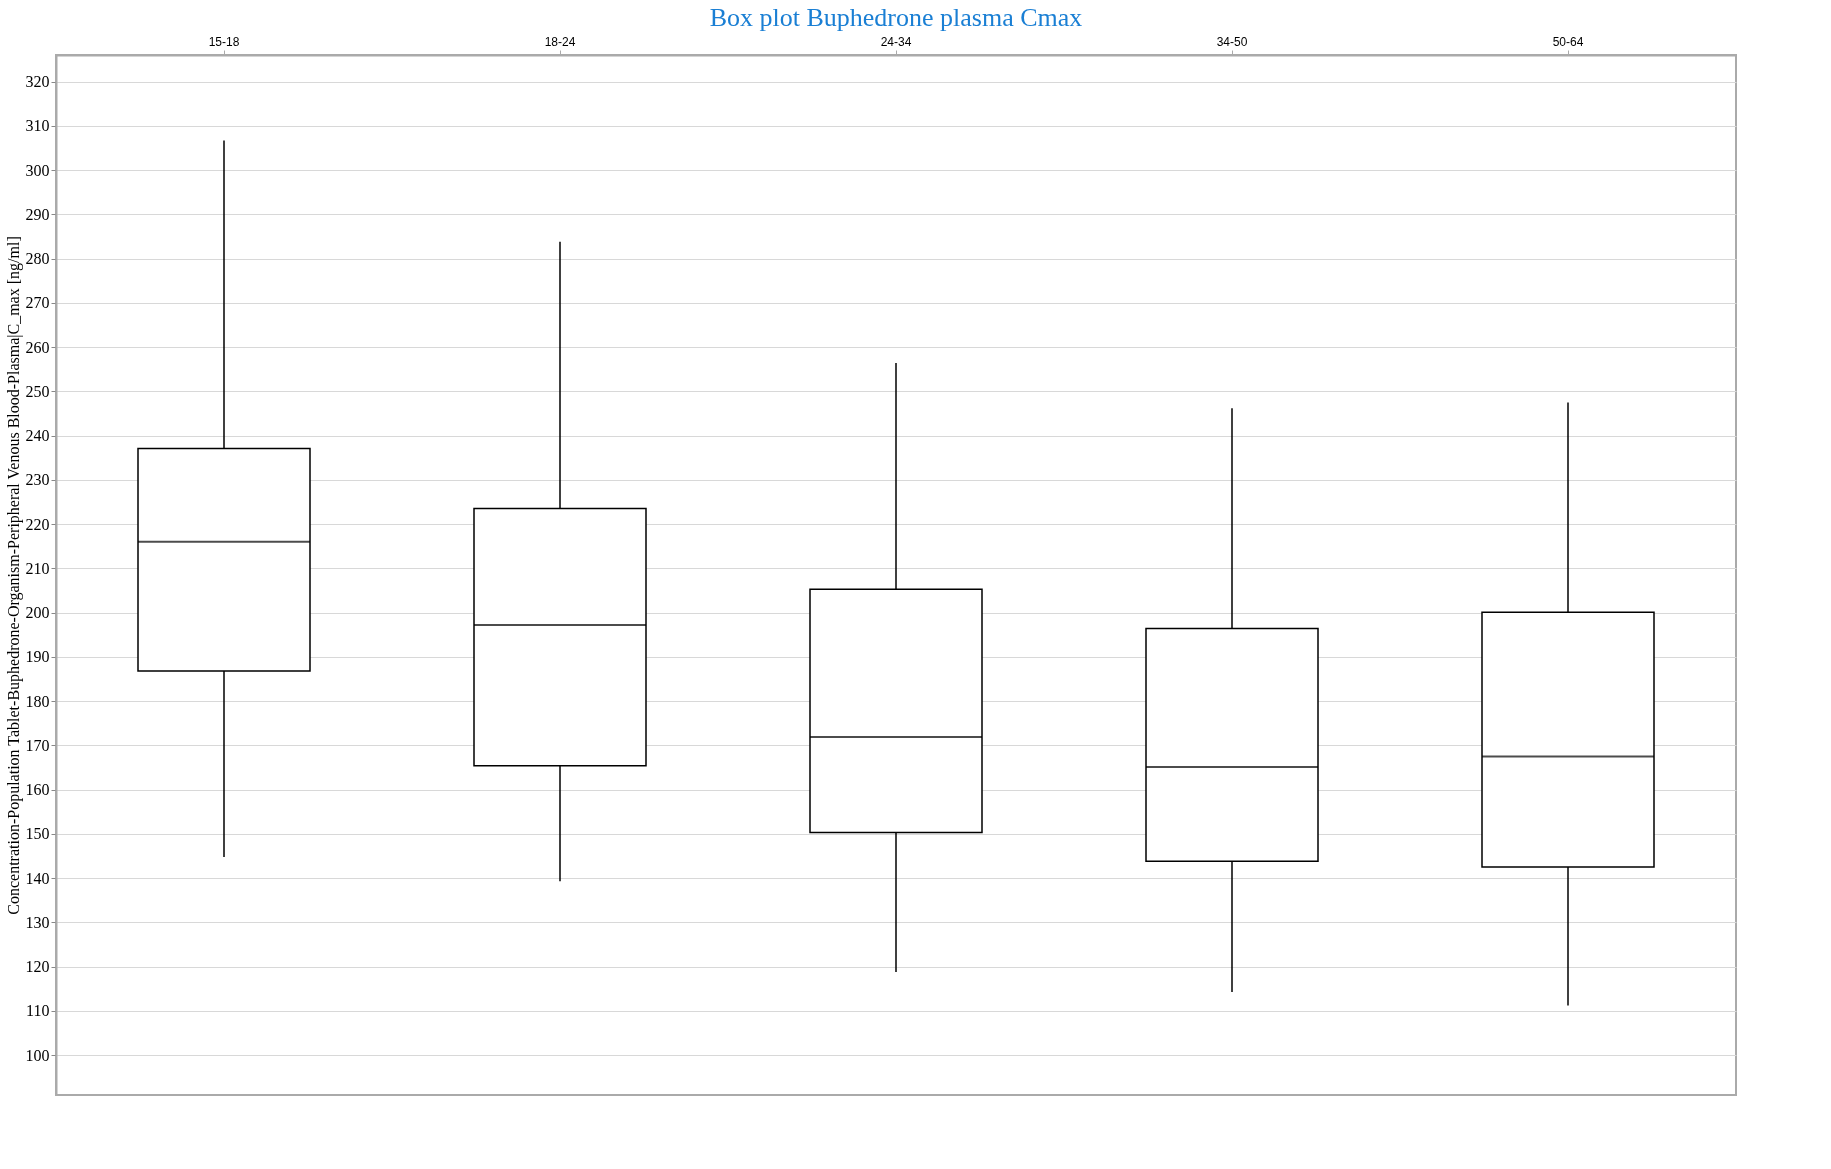 The height and width of the screenshot is (1169, 1831). What do you see at coordinates (37, 745) in the screenshot?
I see `y-tick-label: 170` at bounding box center [37, 745].